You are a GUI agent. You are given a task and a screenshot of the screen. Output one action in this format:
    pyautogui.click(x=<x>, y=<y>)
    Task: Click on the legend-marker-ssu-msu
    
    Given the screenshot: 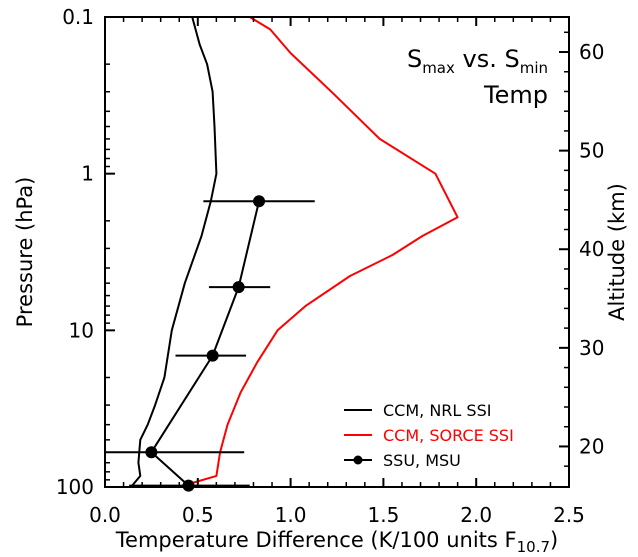 What is the action you would take?
    pyautogui.click(x=358, y=460)
    